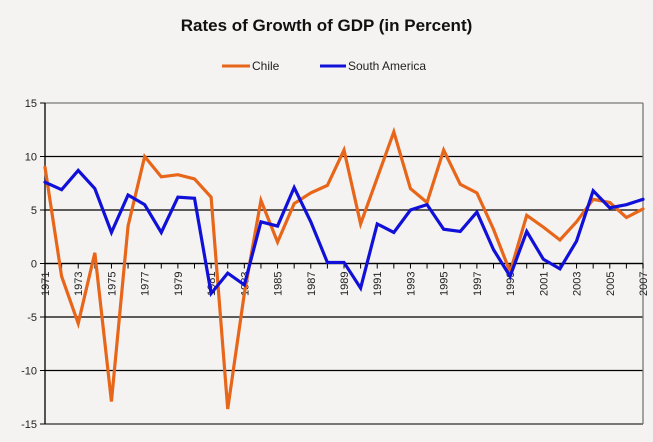 This screenshot has width=653, height=442. What do you see at coordinates (387, 66) in the screenshot?
I see `legend-label-south-america: South America` at bounding box center [387, 66].